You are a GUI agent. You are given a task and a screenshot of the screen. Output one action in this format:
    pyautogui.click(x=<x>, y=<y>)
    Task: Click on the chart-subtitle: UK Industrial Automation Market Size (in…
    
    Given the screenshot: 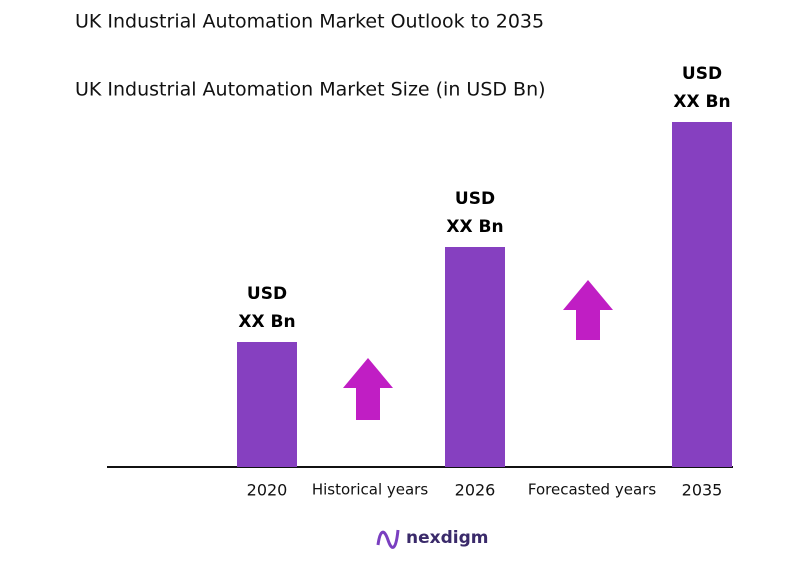 What is the action you would take?
    pyautogui.click(x=310, y=90)
    